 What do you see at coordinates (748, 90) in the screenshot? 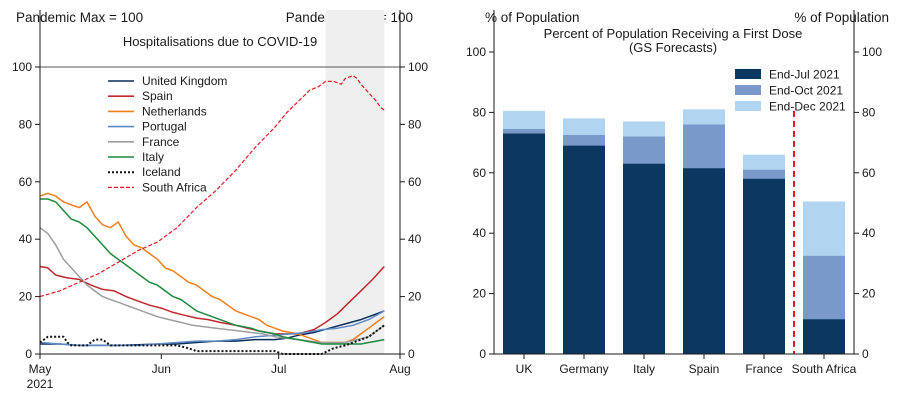
I see `legend-swatch-end-oct-2021` at bounding box center [748, 90].